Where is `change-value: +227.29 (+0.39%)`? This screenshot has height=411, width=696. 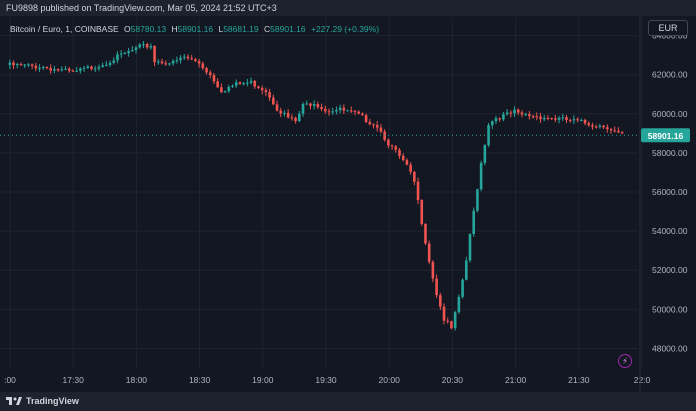
change-value: +227.29 (+0.39%) is located at coordinates (345, 29).